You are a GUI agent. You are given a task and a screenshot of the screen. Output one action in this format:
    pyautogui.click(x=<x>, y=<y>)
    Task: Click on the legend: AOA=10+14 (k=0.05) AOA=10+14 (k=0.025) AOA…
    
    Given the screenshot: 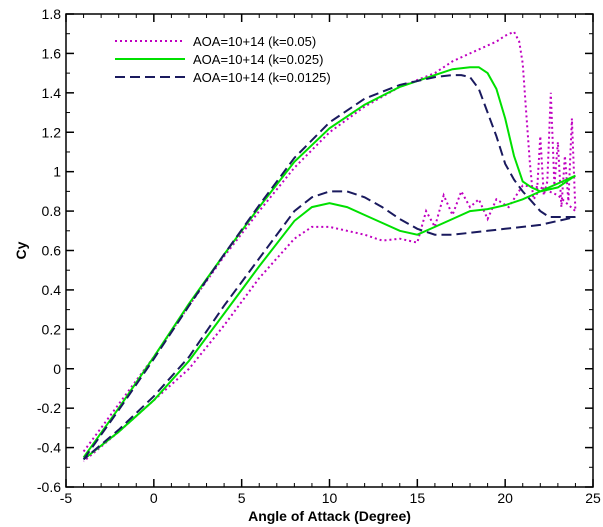 What is the action you would take?
    pyautogui.click(x=223, y=59)
    